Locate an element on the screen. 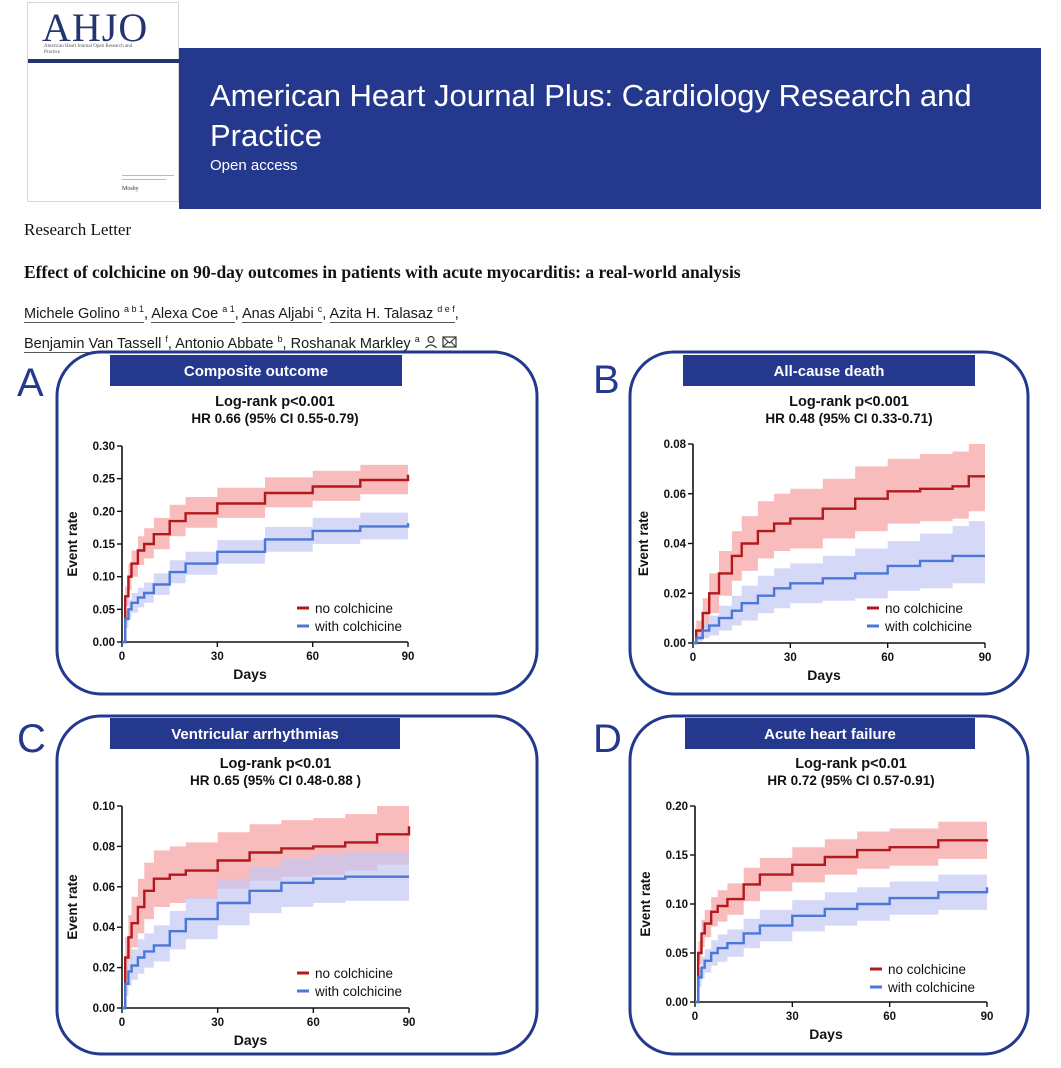 This screenshot has width=1061, height=1068. author-affiliation: d e f is located at coordinates (446, 309).